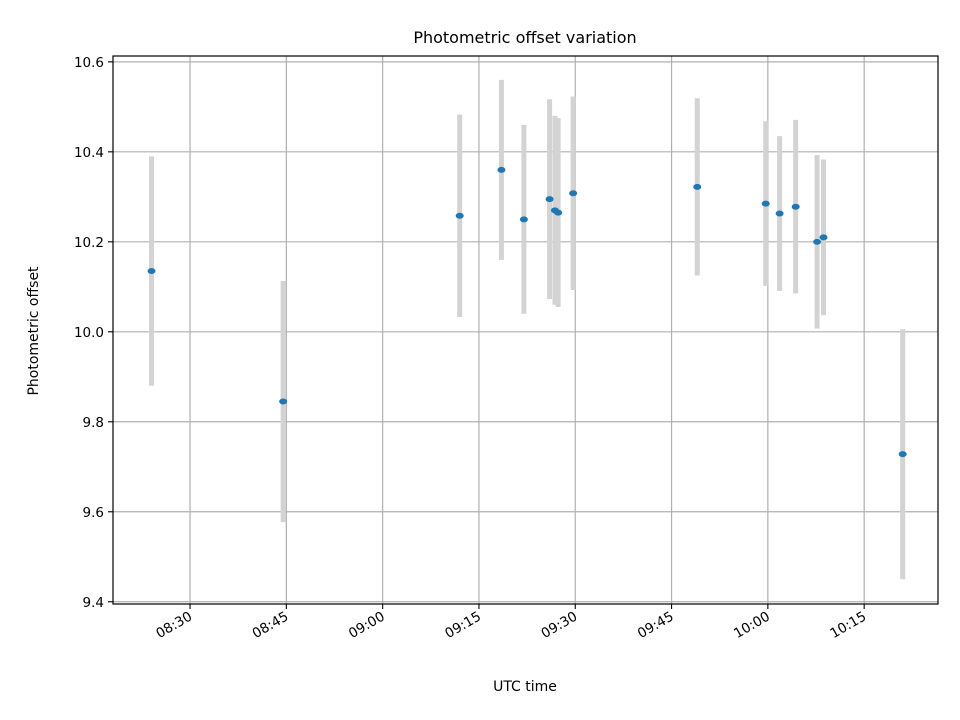  I want to click on y-tick-label: 9.6, so click(93, 513).